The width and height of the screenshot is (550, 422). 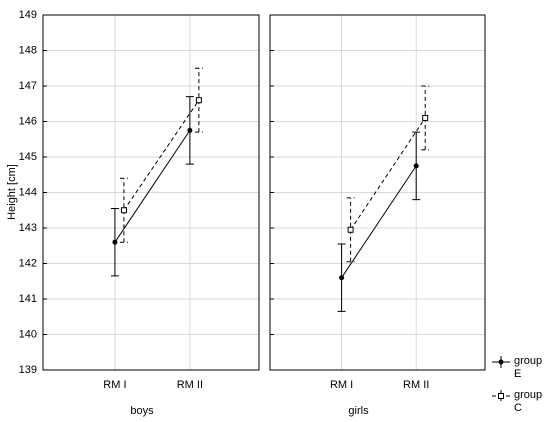 I want to click on y-tick-label: 140, so click(x=28, y=334).